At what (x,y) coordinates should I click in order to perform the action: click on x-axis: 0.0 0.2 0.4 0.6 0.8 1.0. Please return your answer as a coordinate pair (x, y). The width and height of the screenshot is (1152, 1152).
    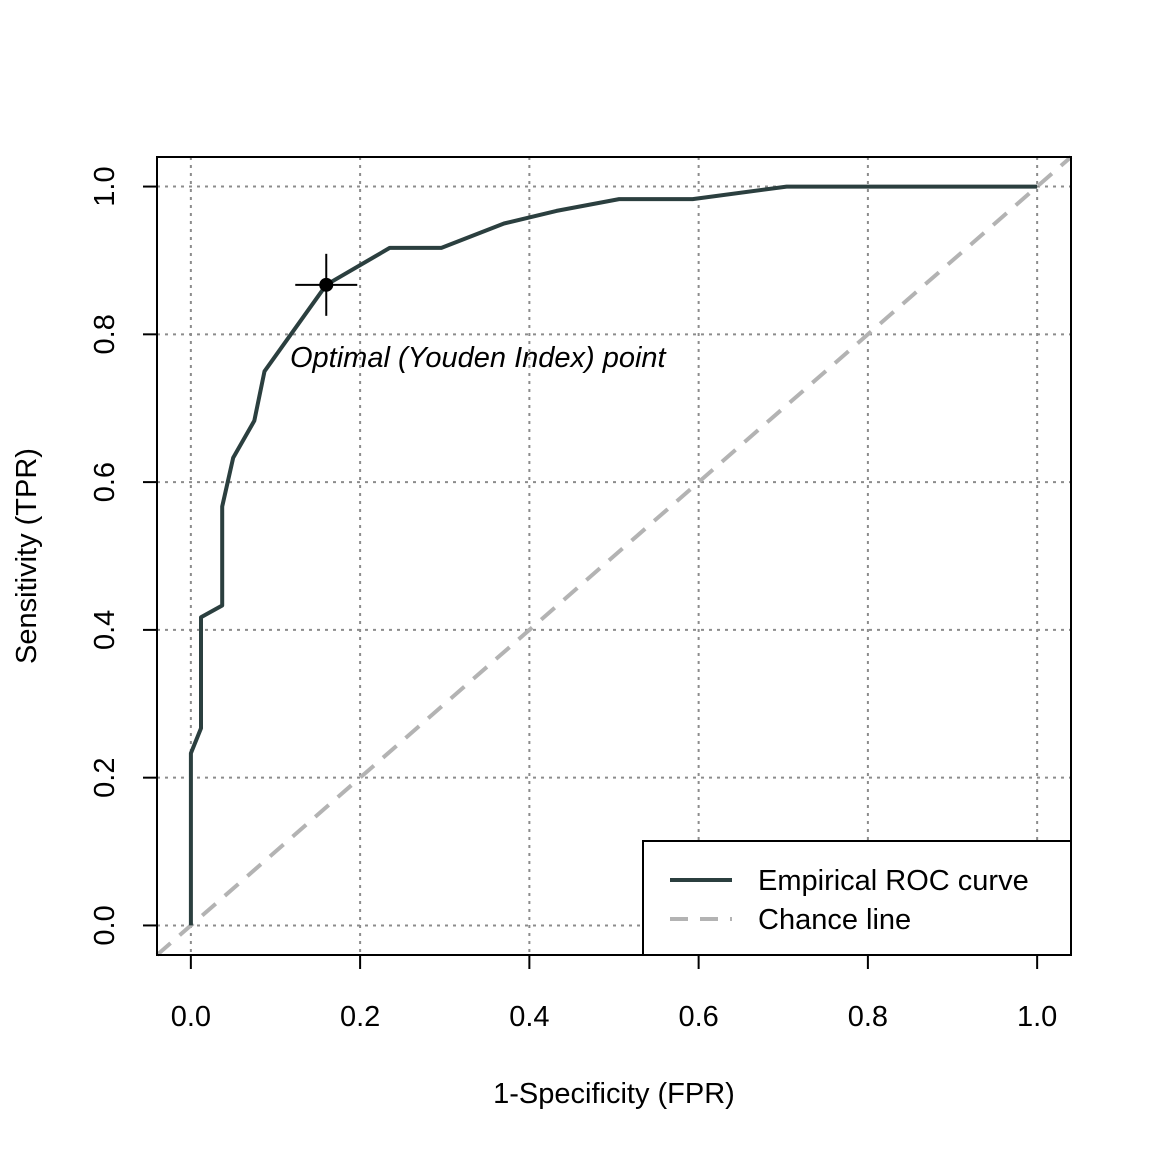
    Looking at the image, I should click on (614, 994).